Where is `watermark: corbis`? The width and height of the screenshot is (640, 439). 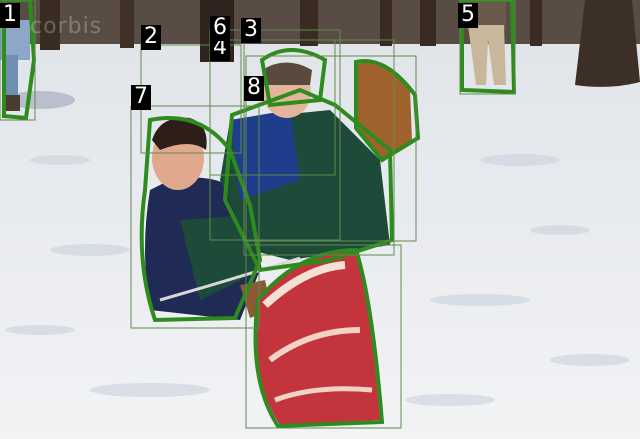
watermark: corbis is located at coordinates (66, 26).